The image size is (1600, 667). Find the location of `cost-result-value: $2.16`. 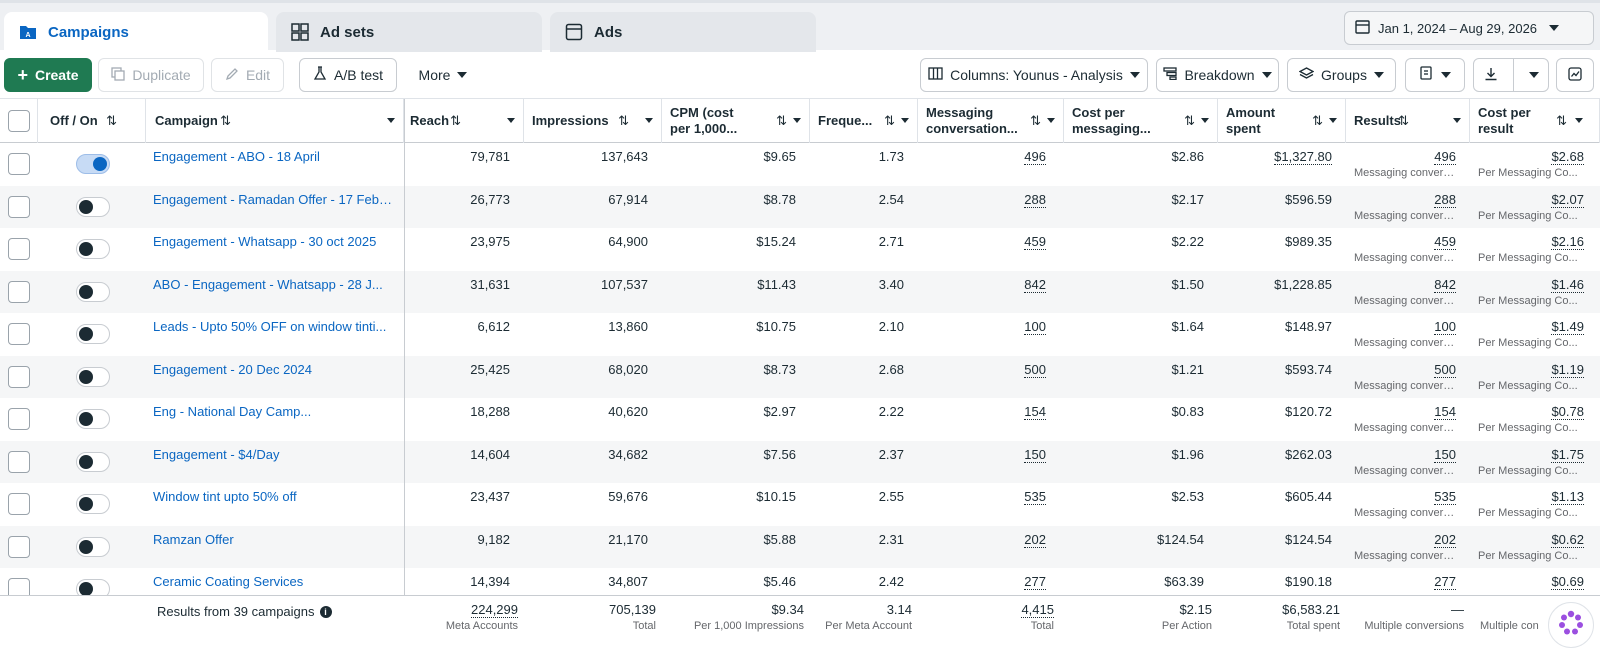

cost-result-value: $2.16 is located at coordinates (1567, 242).